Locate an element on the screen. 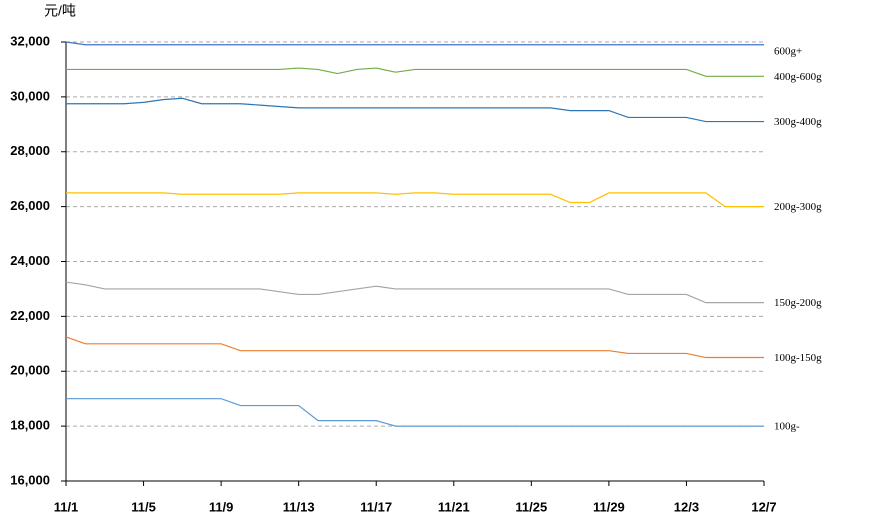  series-label: 150g-200g is located at coordinates (798, 303).